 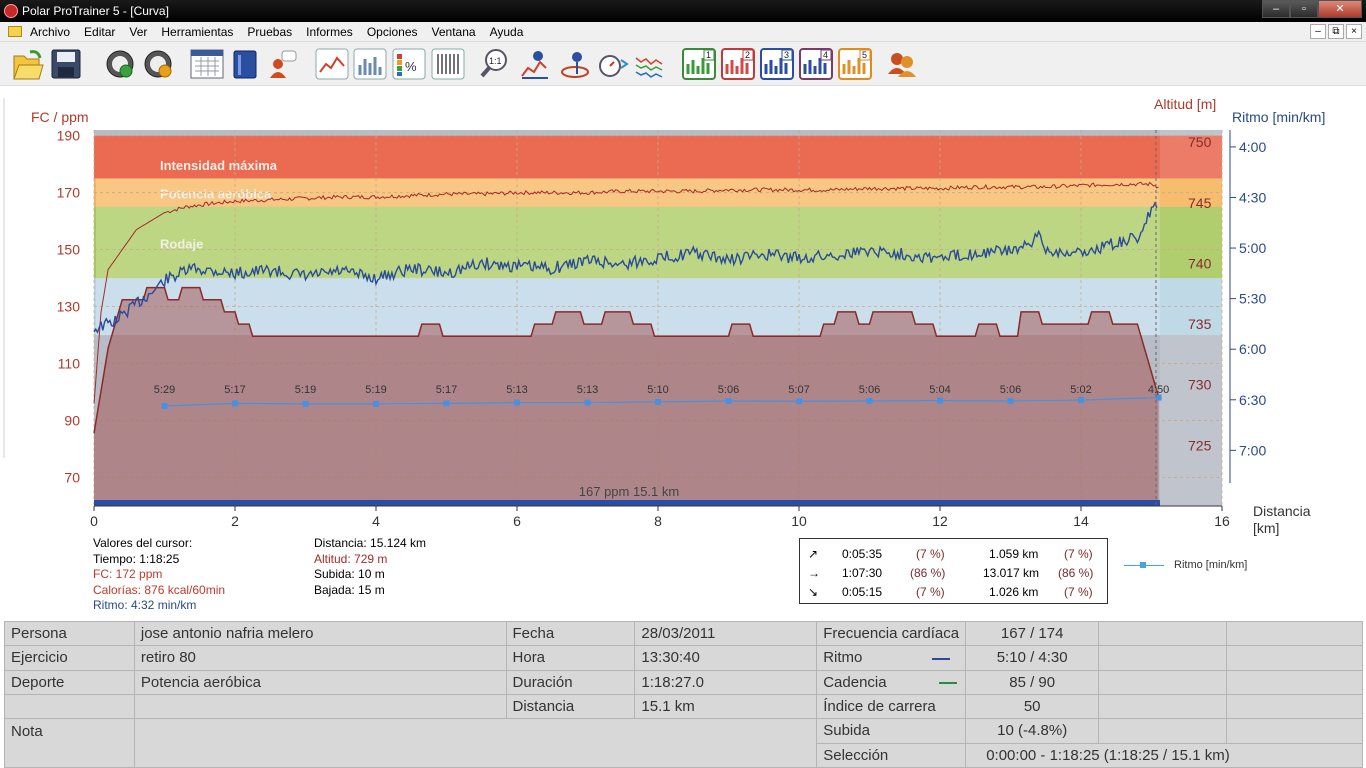 I want to click on menu-editar: Editar, so click(x=100, y=32).